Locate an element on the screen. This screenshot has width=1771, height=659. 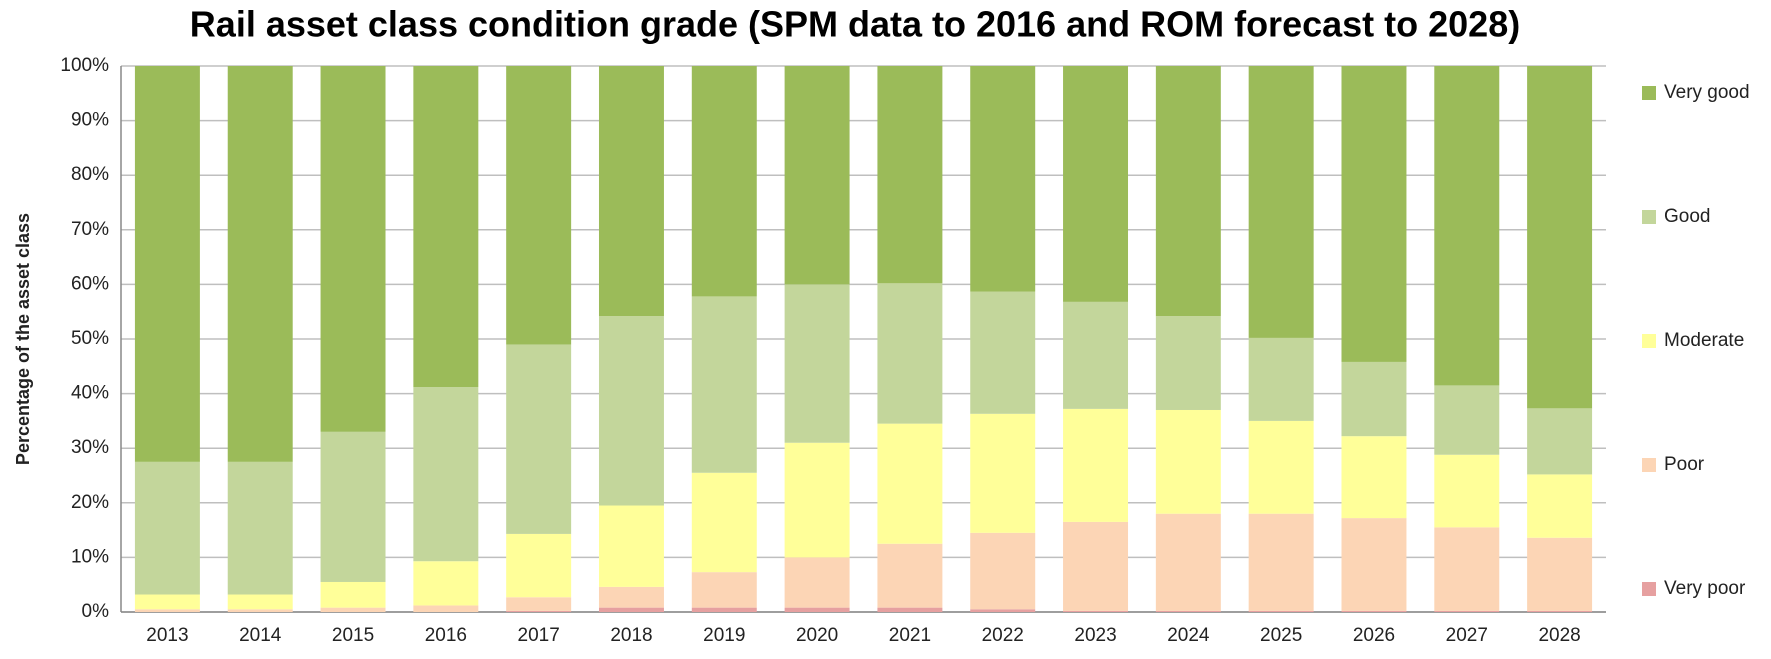
y-tick-label: 20% is located at coordinates (90, 502).